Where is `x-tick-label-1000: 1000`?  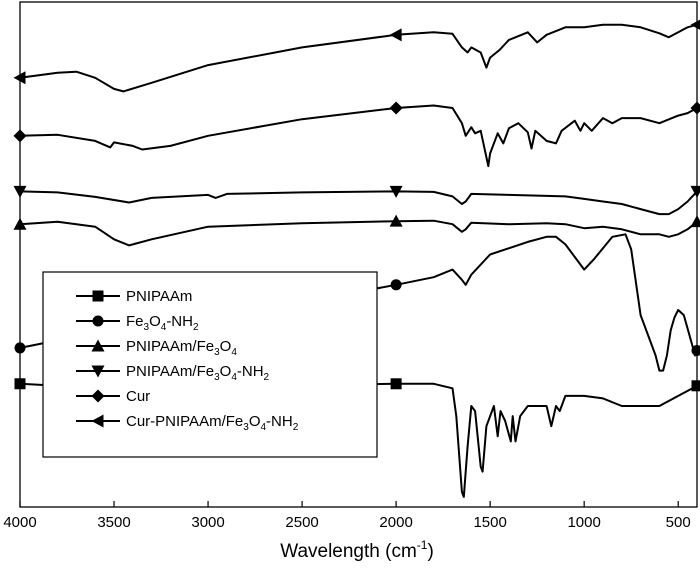 x-tick-label-1000: 1000 is located at coordinates (583, 522).